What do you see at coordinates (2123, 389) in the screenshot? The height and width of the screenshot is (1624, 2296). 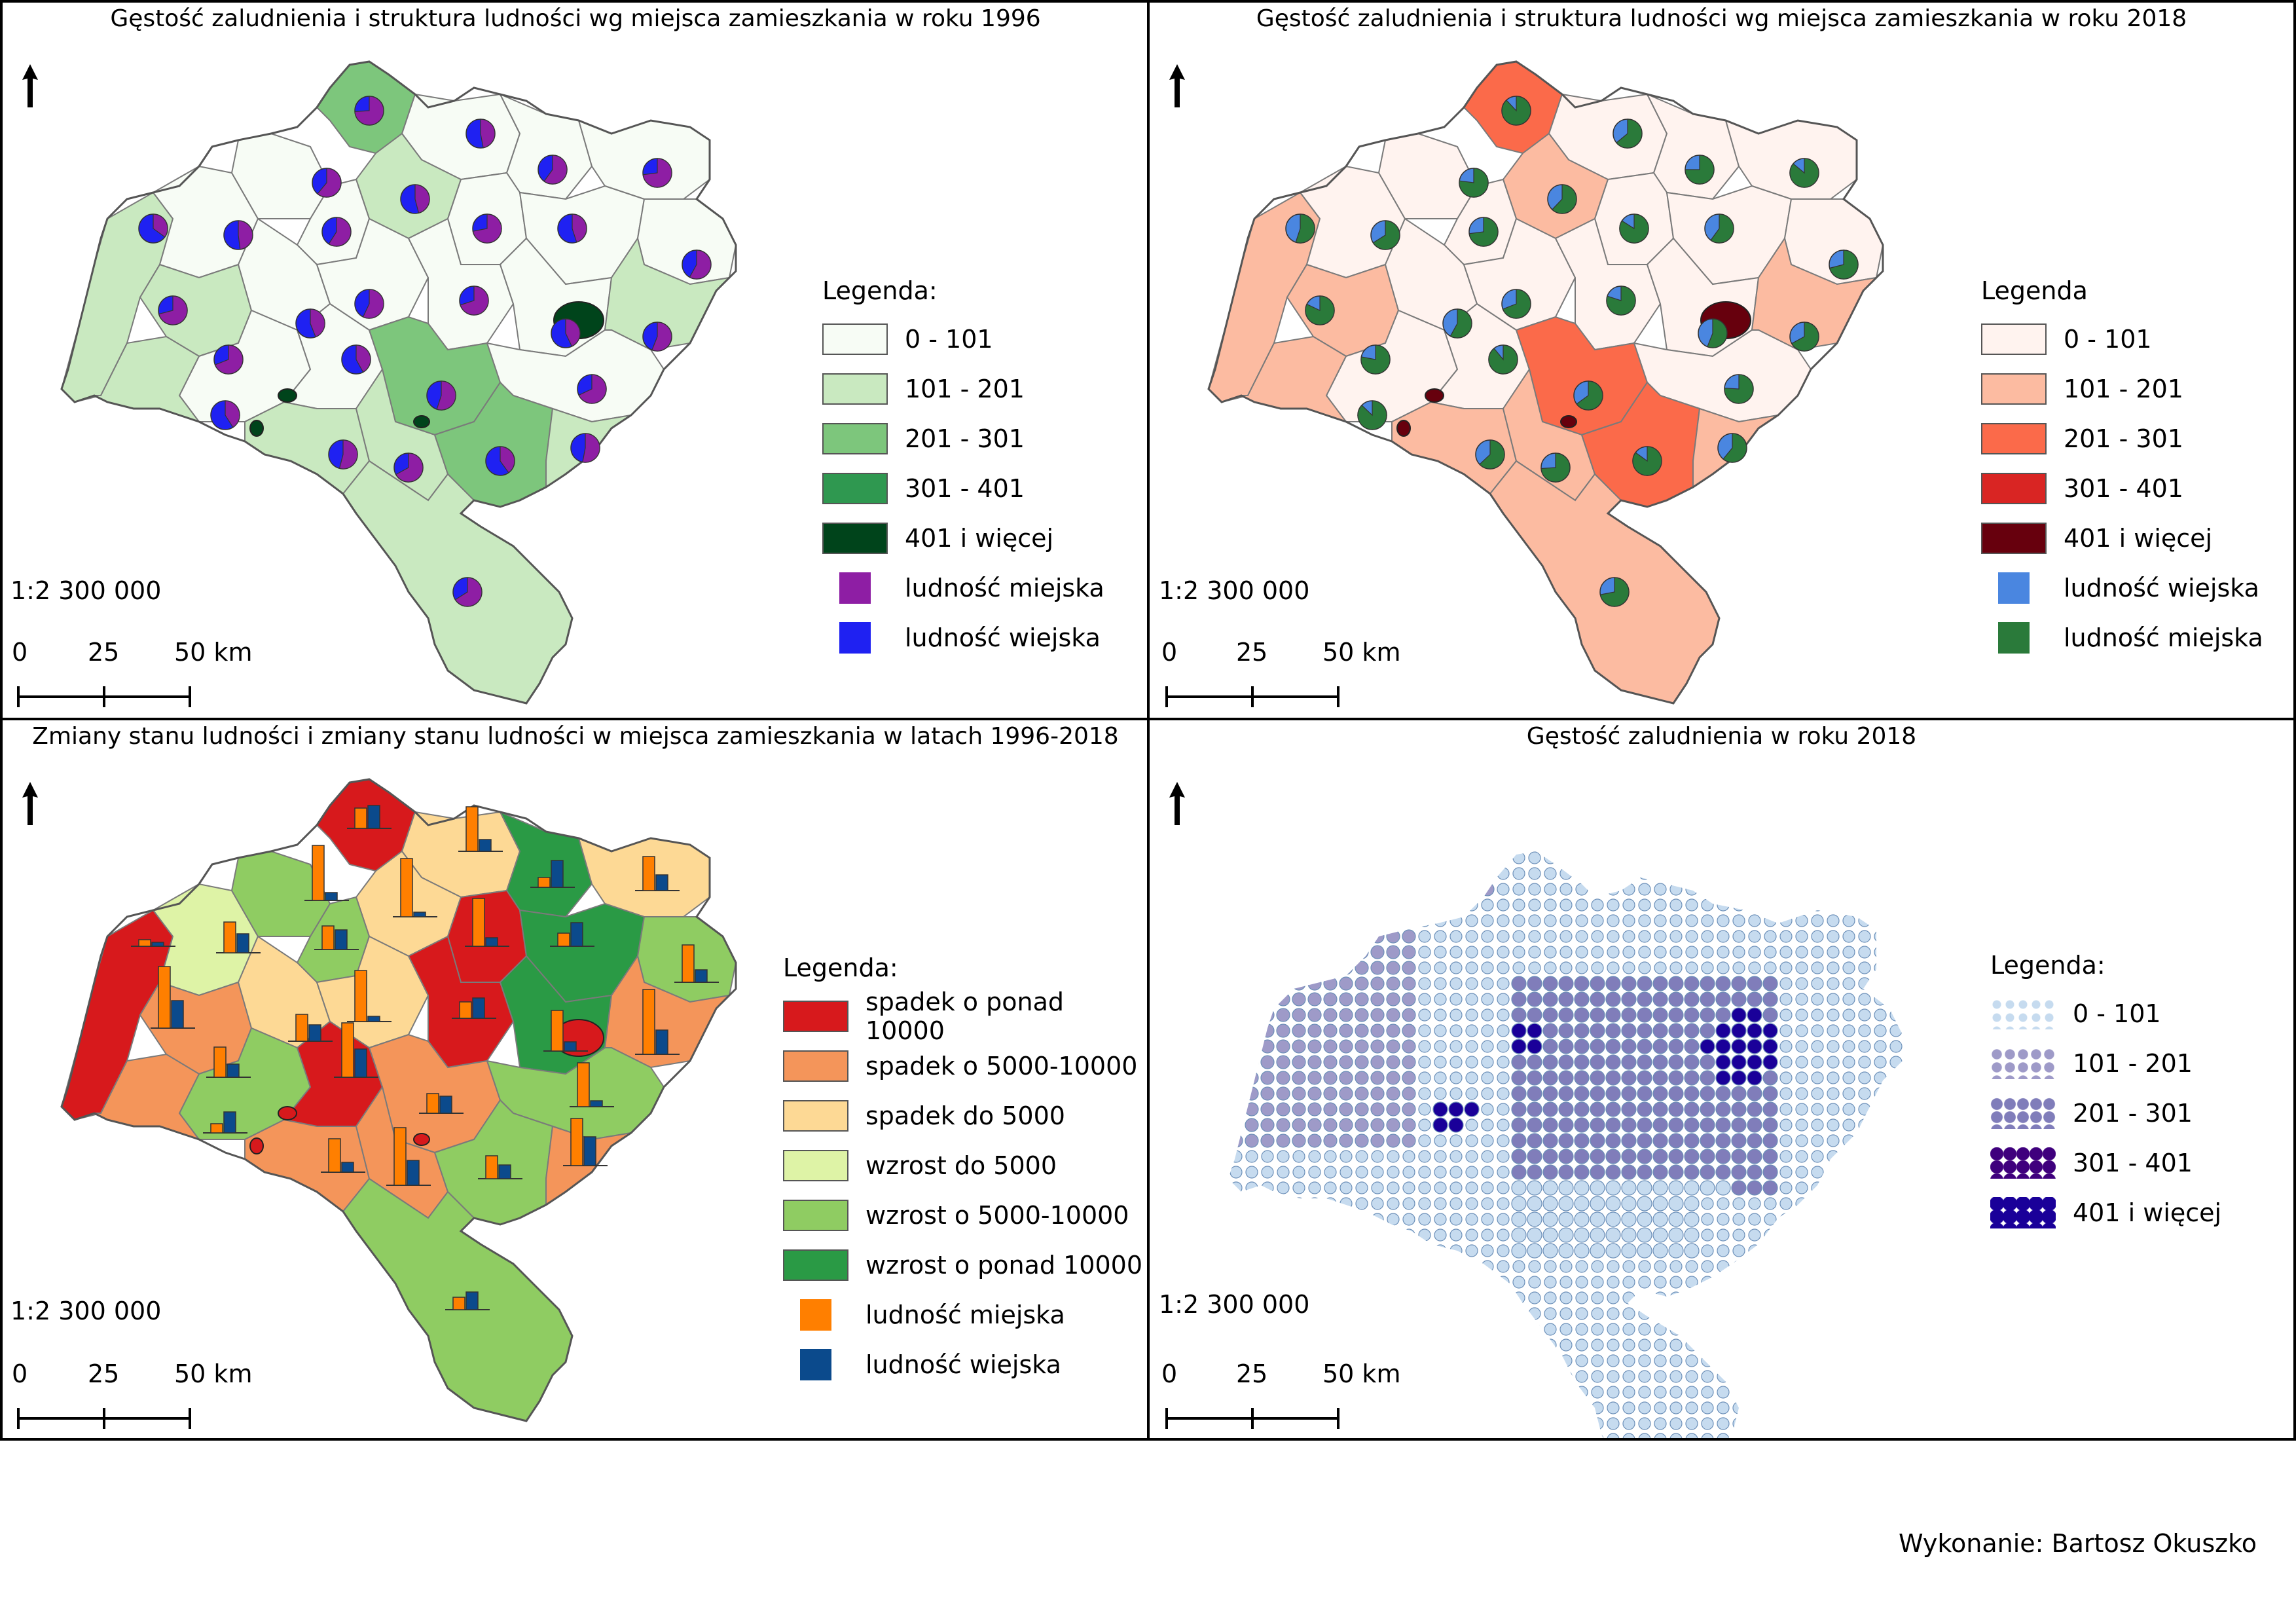 I see `legend-label: 101 - 201` at bounding box center [2123, 389].